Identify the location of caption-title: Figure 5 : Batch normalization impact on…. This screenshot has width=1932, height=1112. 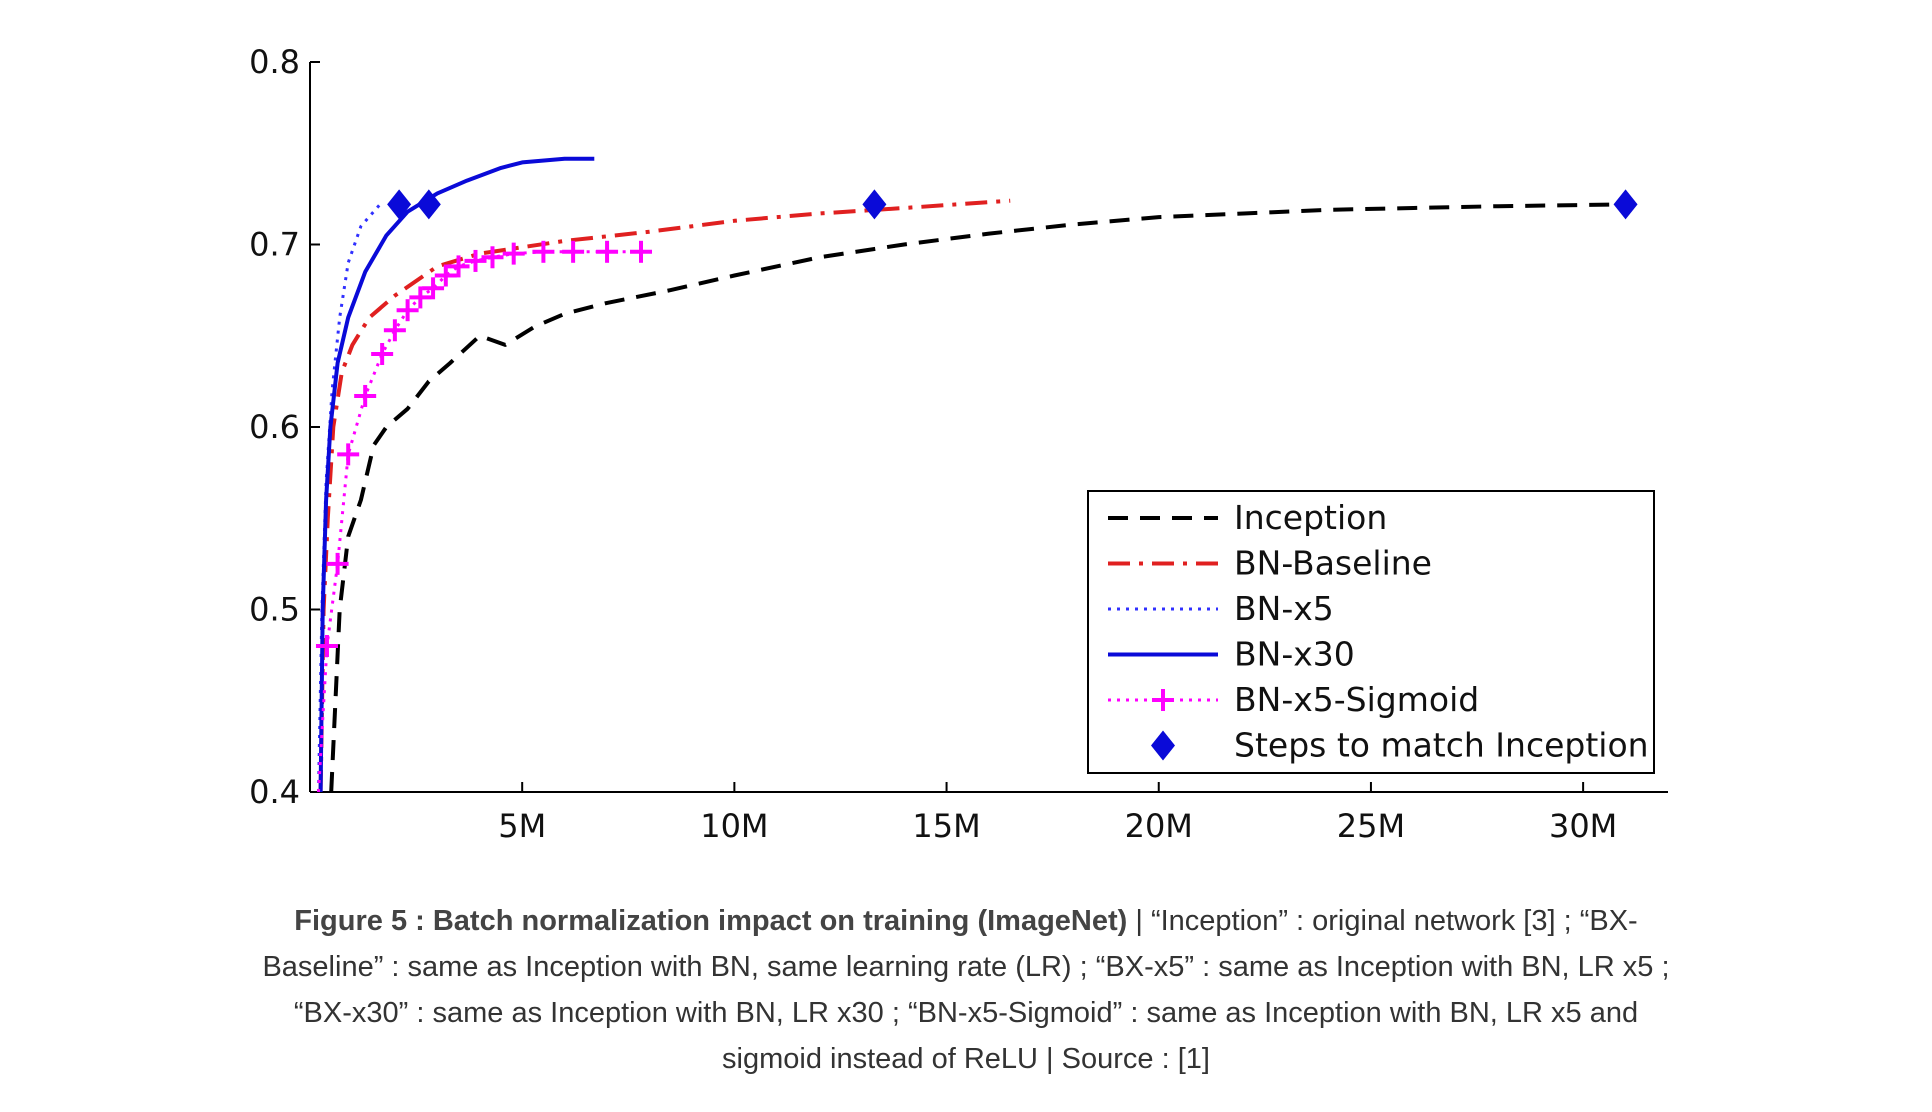
(711, 921).